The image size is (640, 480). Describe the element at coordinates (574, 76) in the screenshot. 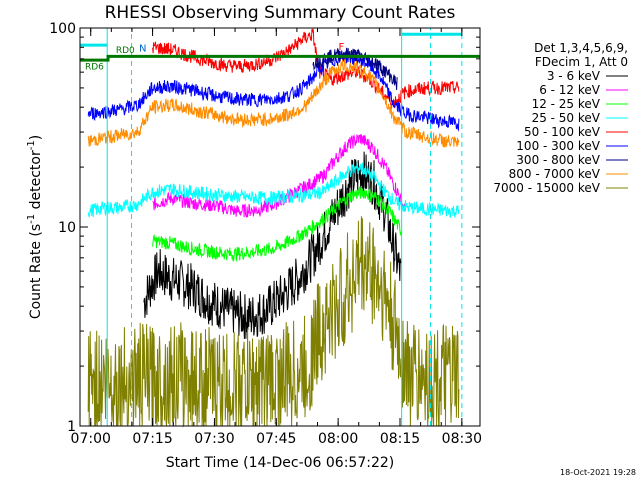

I see `legend-entry: 3 - 6 keV` at that location.